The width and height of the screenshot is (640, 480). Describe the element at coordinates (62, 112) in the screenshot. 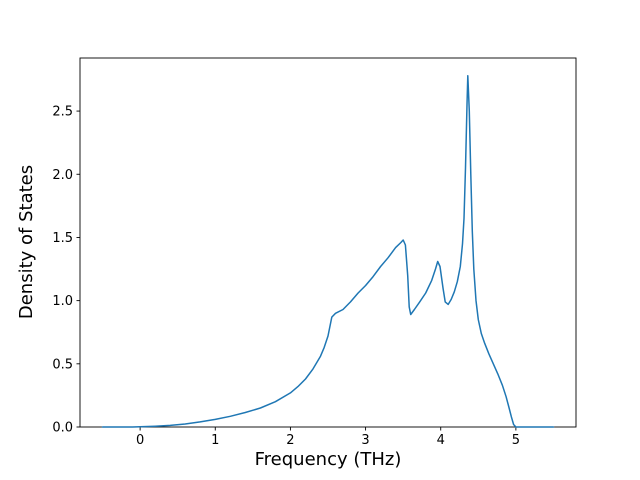

I see `y-tick-label: 2.5` at that location.